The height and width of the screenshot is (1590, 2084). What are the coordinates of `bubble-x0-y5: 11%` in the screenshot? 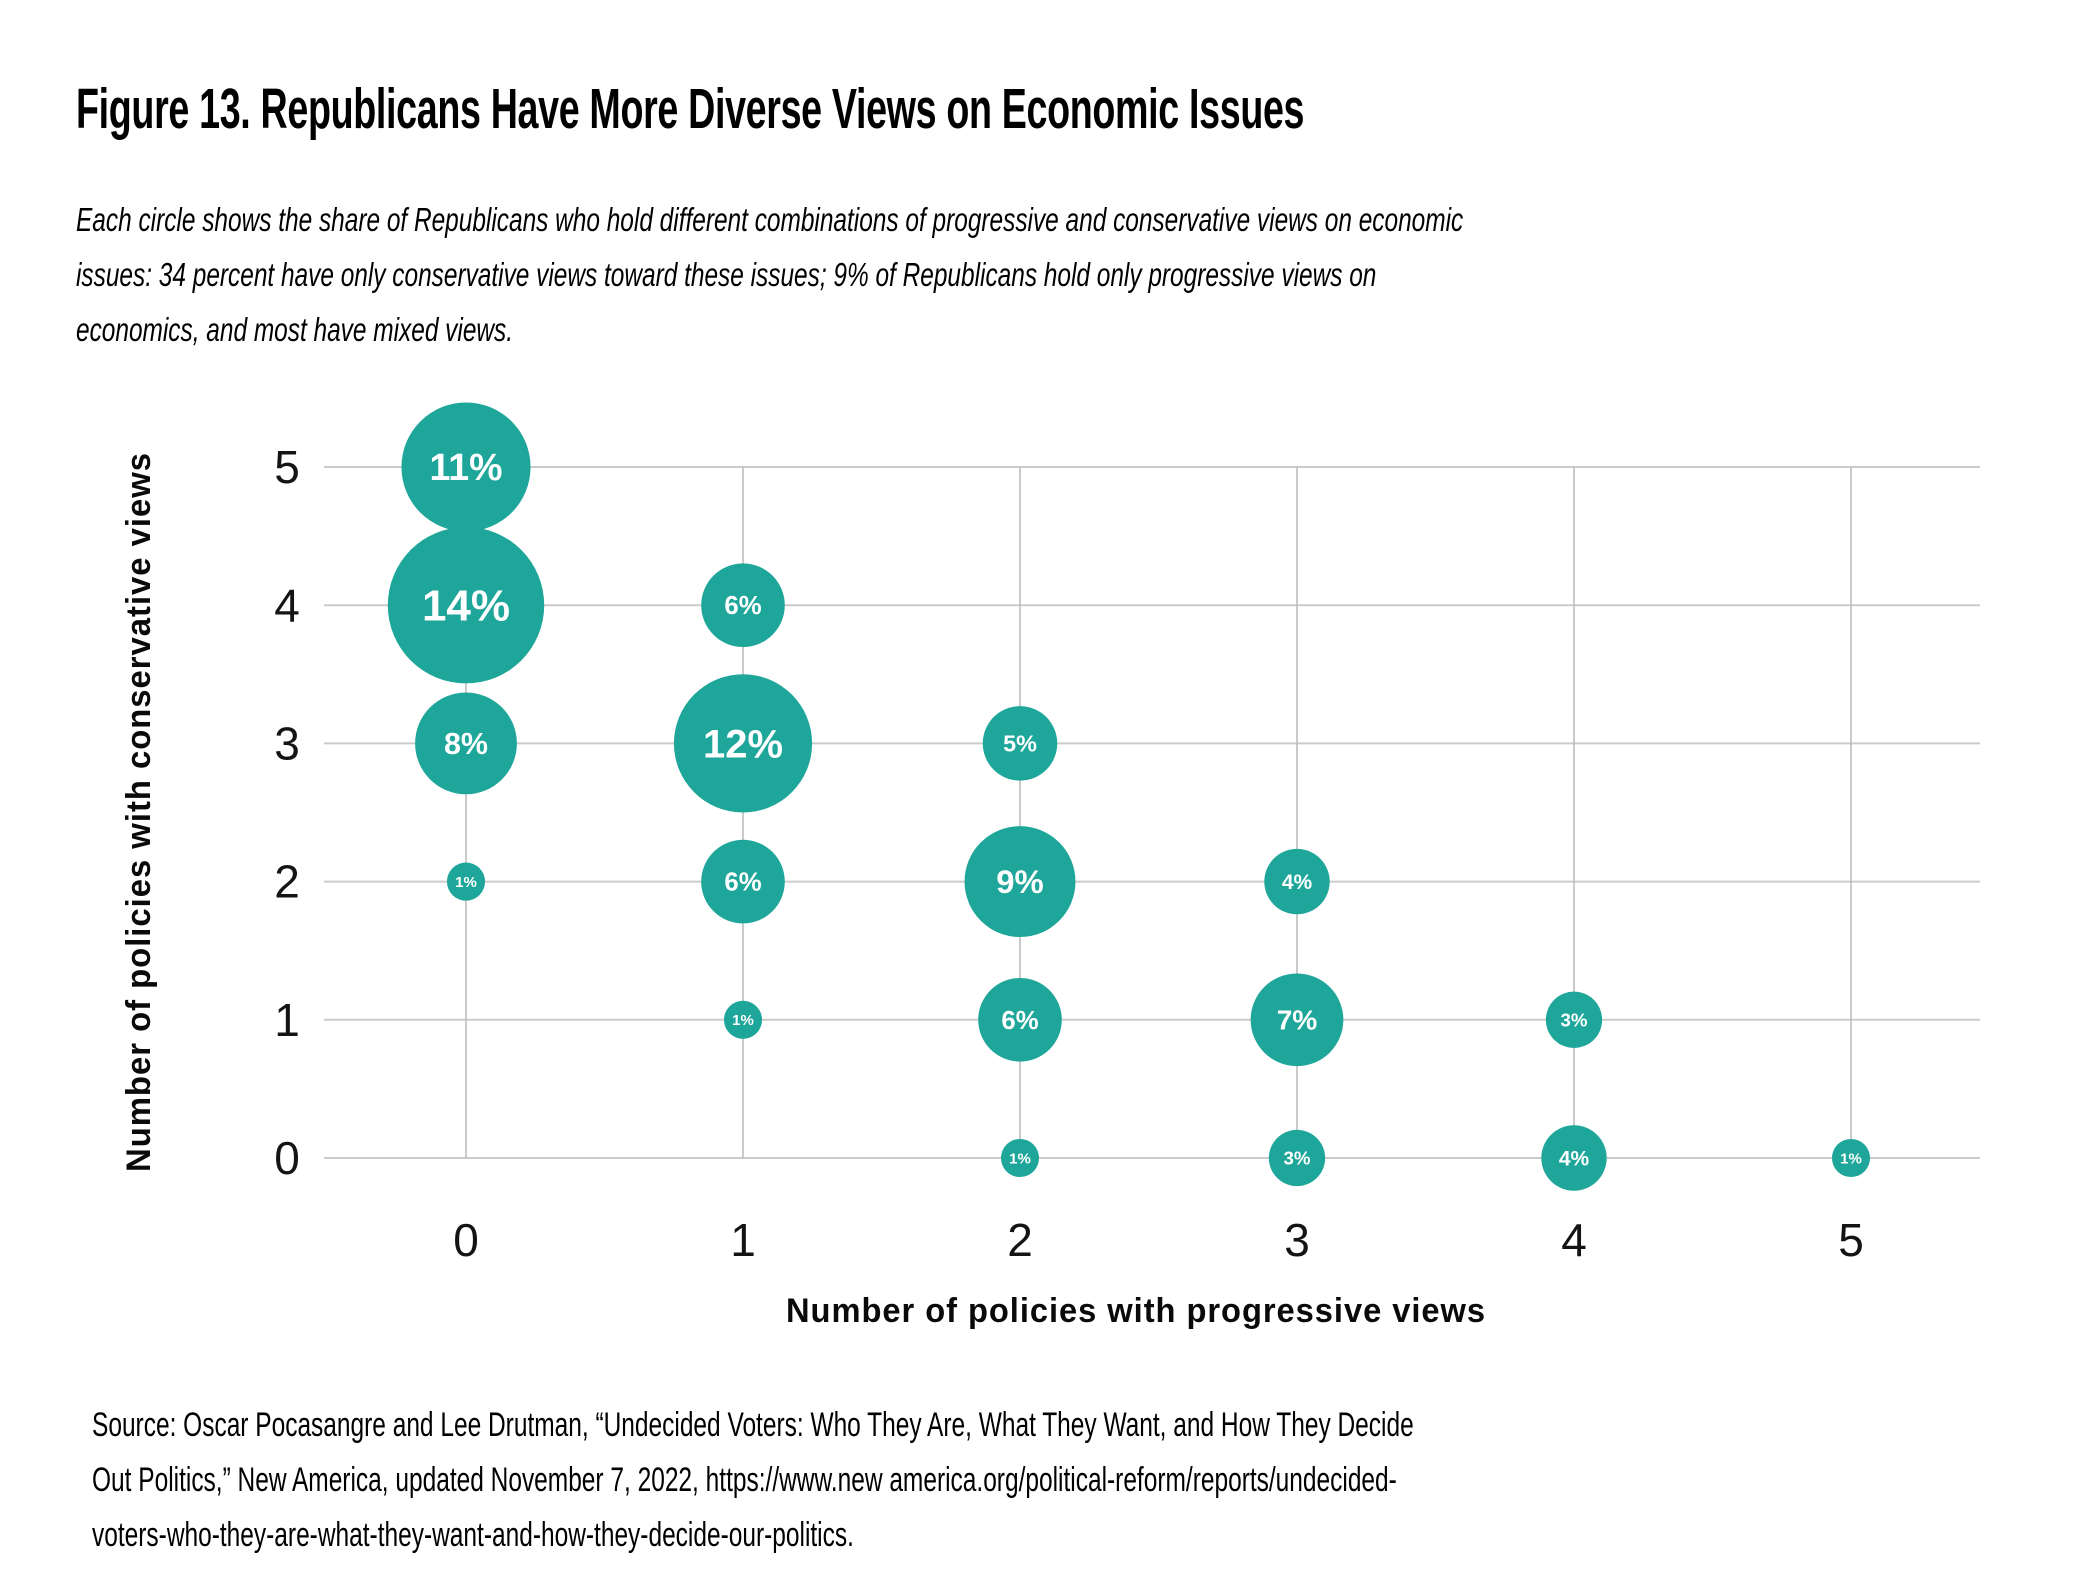 It's located at (466, 467).